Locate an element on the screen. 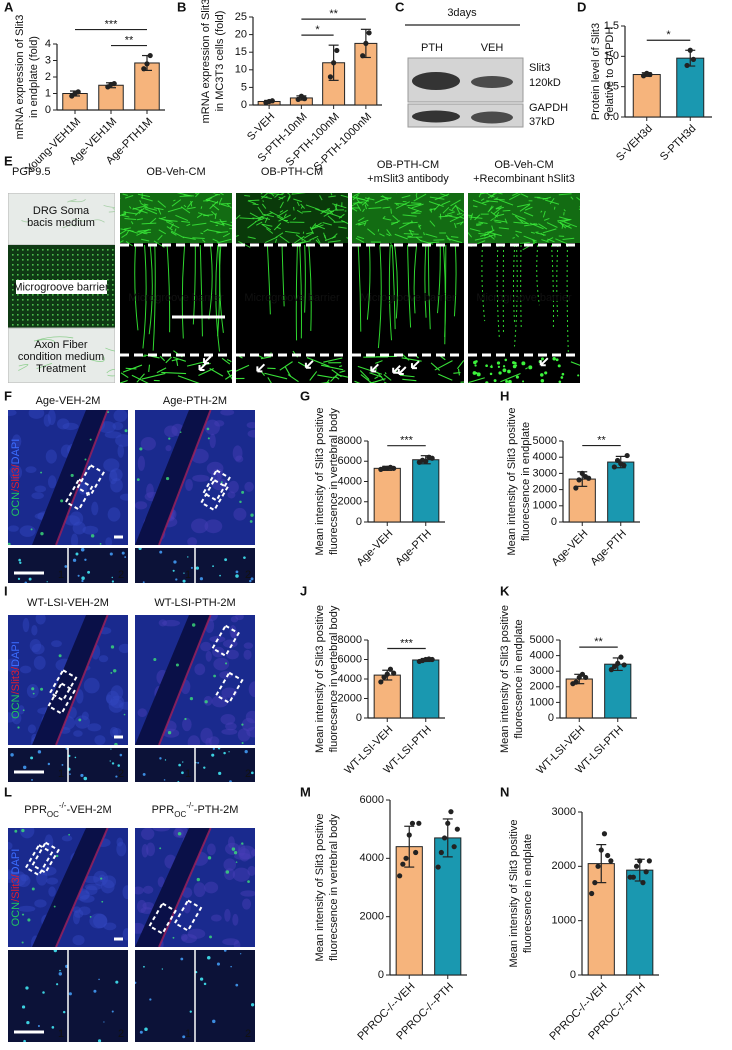  tissue-band is located at coordinates (70, 680).